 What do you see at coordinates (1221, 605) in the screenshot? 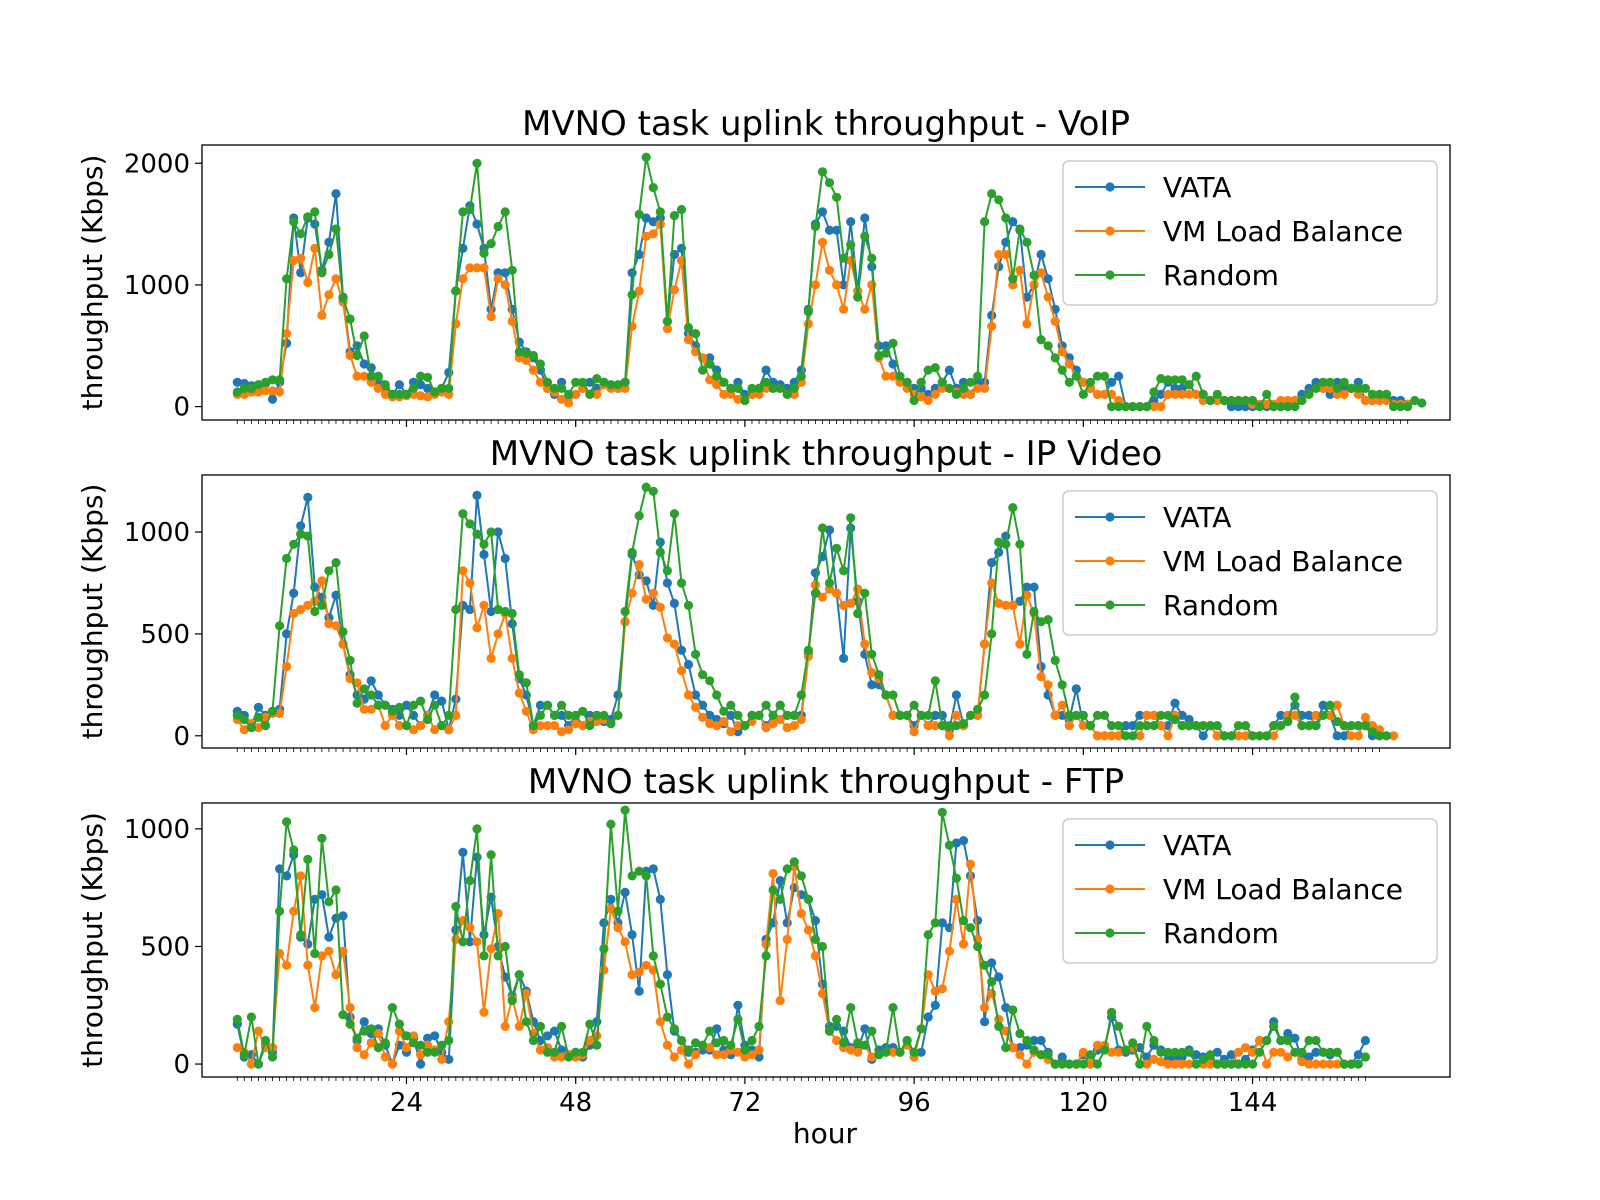
I see `legend-label: Random` at bounding box center [1221, 605].